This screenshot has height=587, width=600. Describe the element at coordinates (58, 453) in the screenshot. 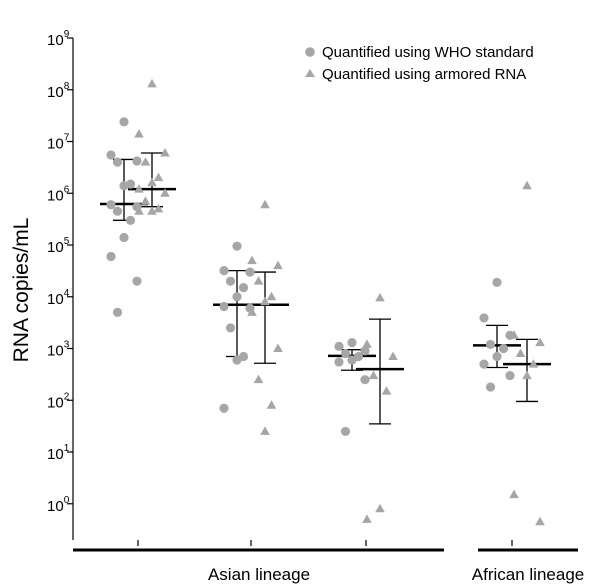

I see `y-tick-label: 10¹` at that location.